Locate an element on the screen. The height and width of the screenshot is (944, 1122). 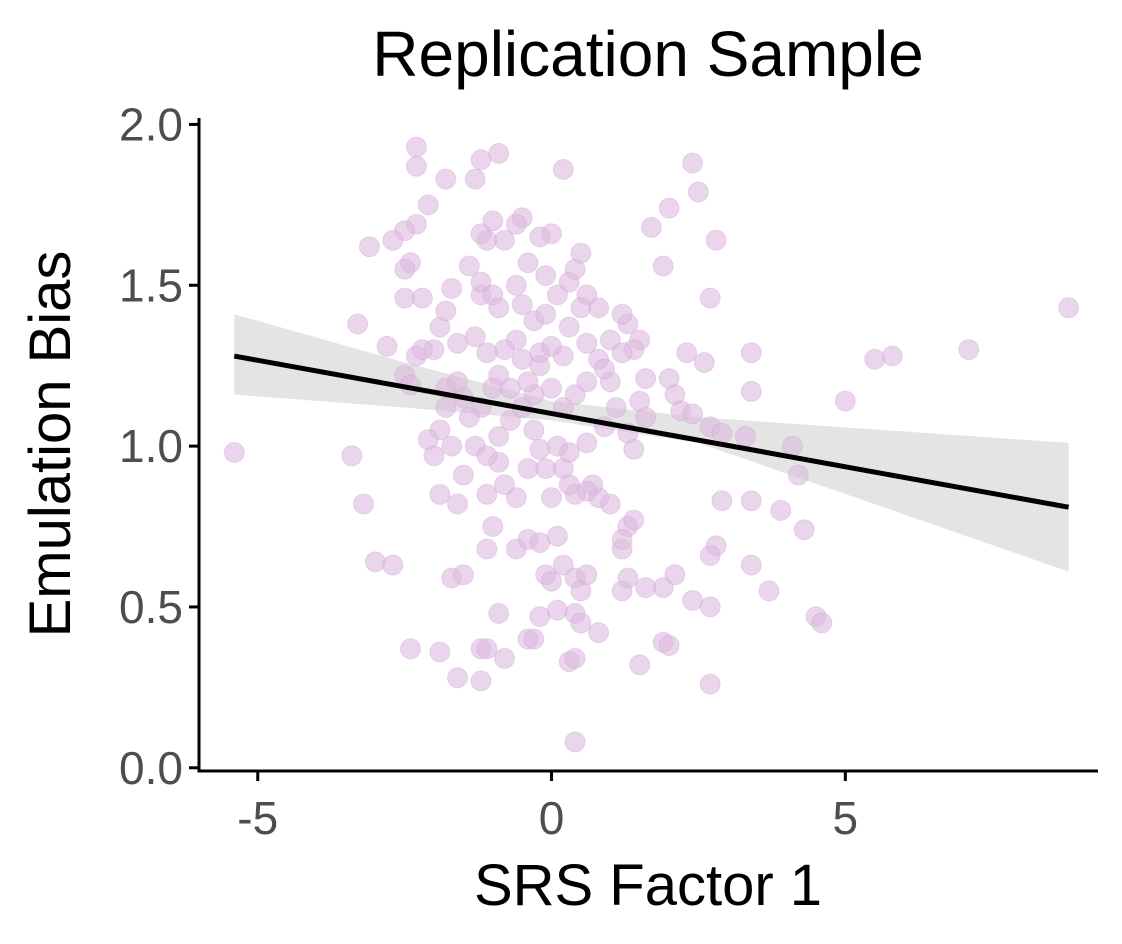
fit-line-layer is located at coordinates (651, 431).